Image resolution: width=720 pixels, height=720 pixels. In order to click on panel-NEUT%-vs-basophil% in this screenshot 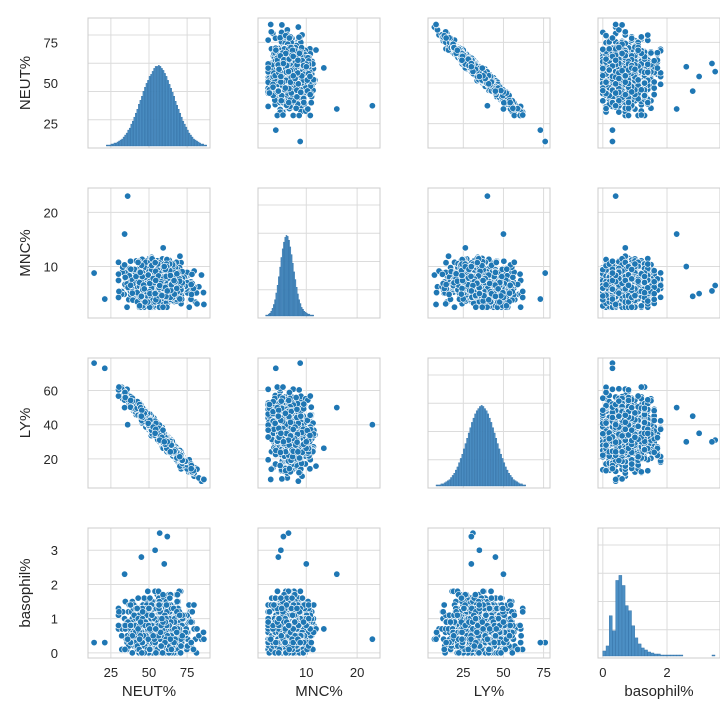, I will do `click(658, 83)`.